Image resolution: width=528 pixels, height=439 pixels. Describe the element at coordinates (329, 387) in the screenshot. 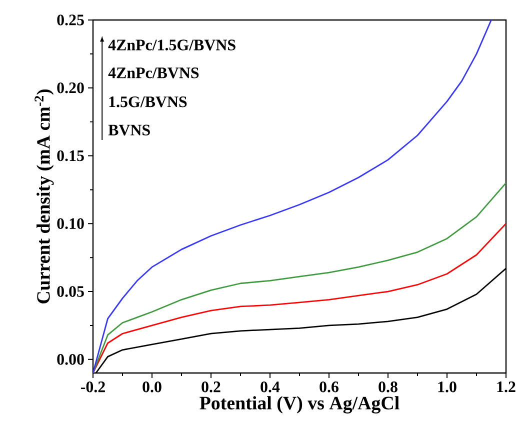

I see `x-tick-label: 0.6` at that location.